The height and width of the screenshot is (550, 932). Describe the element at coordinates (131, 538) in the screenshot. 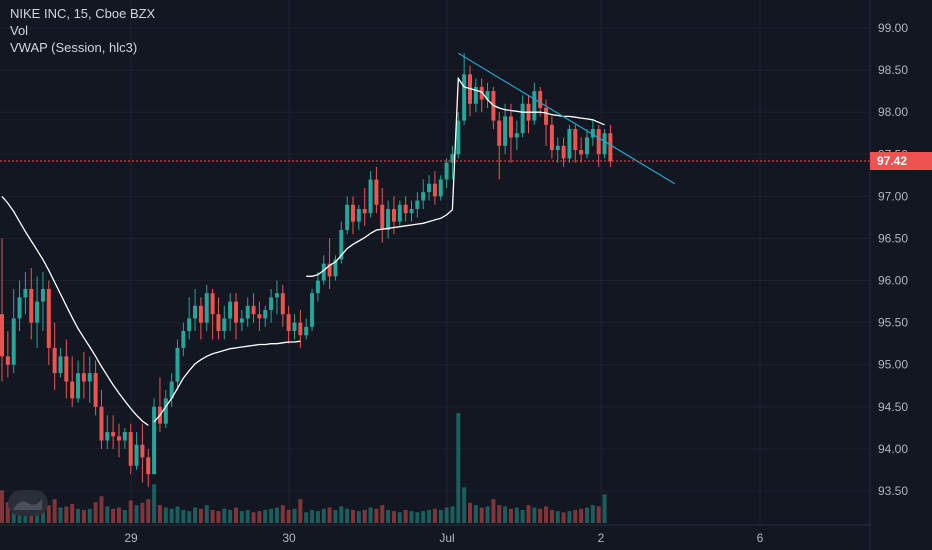

I see `time-tick-label: 29` at that location.